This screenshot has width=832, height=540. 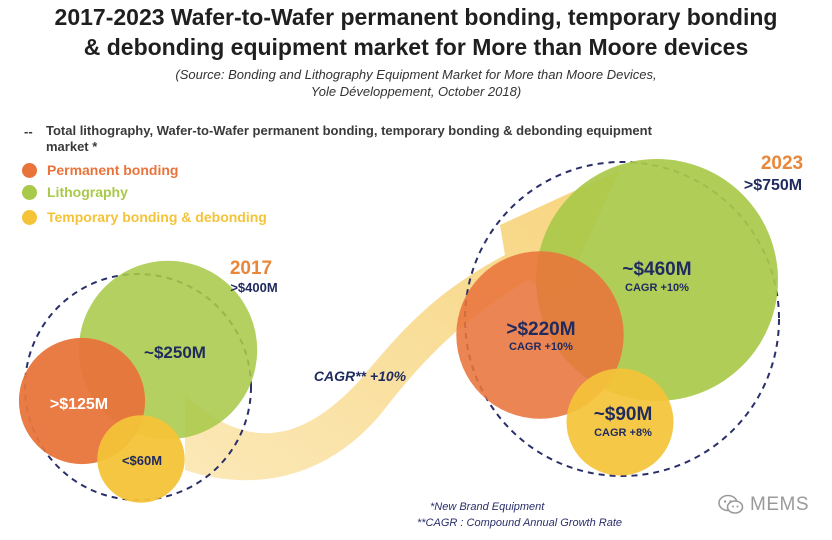 What do you see at coordinates (87, 192) in the screenshot?
I see `legend-label-lithography: Lithography` at bounding box center [87, 192].